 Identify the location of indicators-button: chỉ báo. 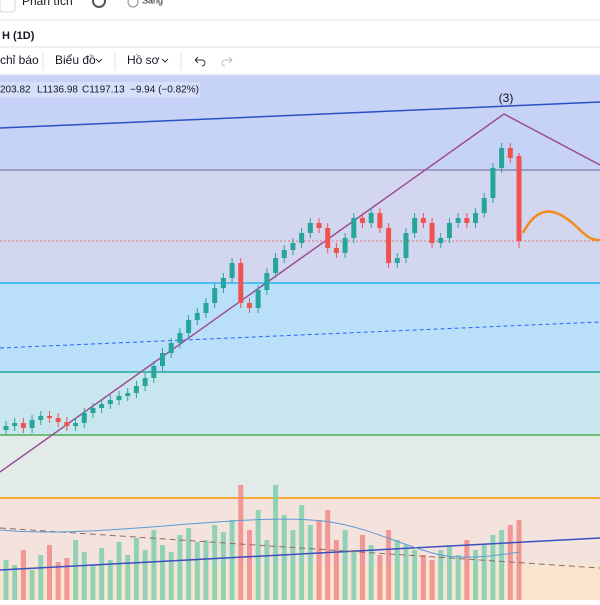
(19, 60).